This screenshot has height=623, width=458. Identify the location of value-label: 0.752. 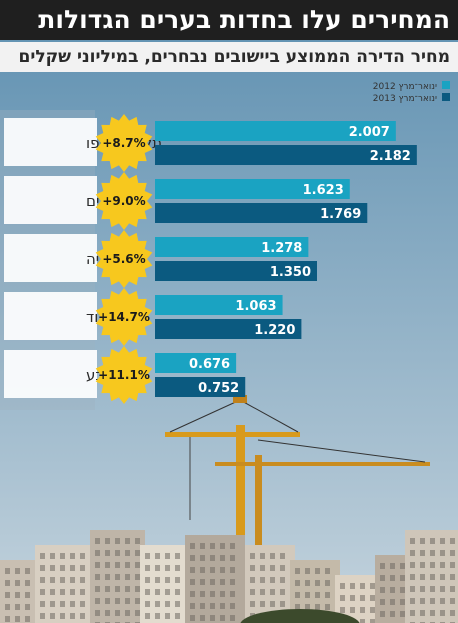
(218, 388).